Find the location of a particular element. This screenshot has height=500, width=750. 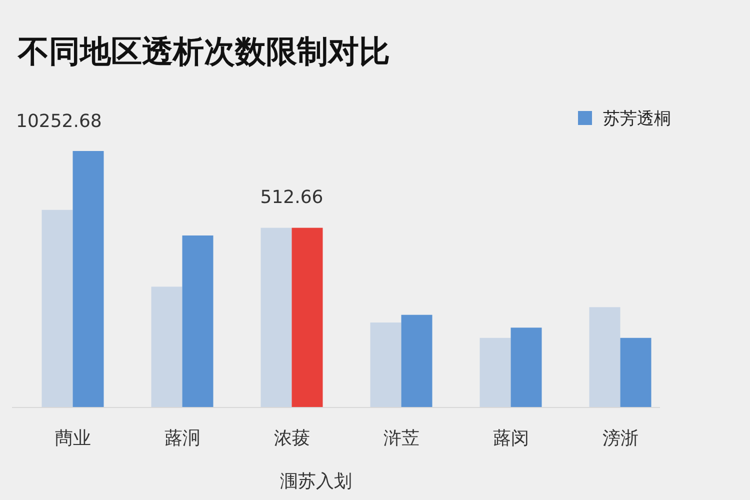

x-tick-label: 滂浙 is located at coordinates (620, 438).